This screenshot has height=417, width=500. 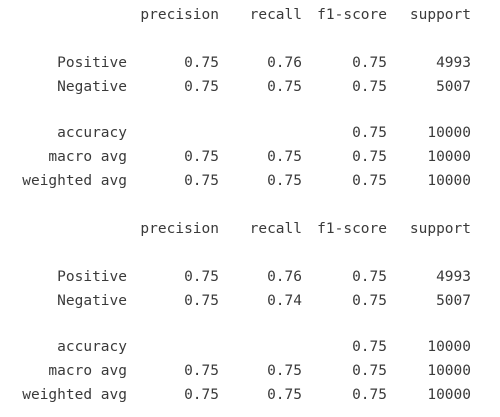 What do you see at coordinates (250, 303) in the screenshot?
I see `class-row-negative: Negative 0.75 0.74 0.75 5007` at bounding box center [250, 303].